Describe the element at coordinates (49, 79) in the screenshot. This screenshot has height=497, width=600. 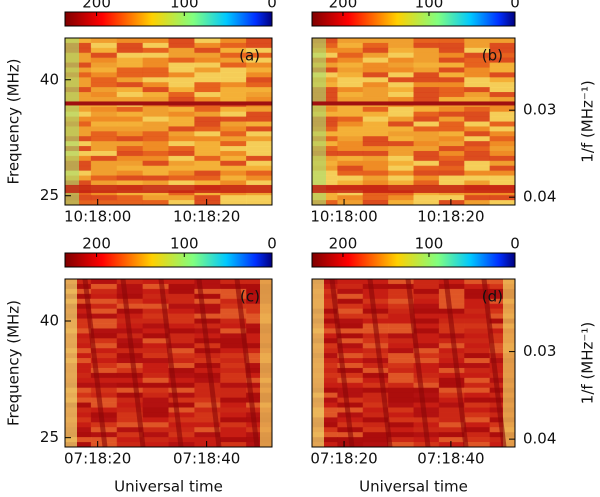
I see `y-tick-label: 40` at that location.